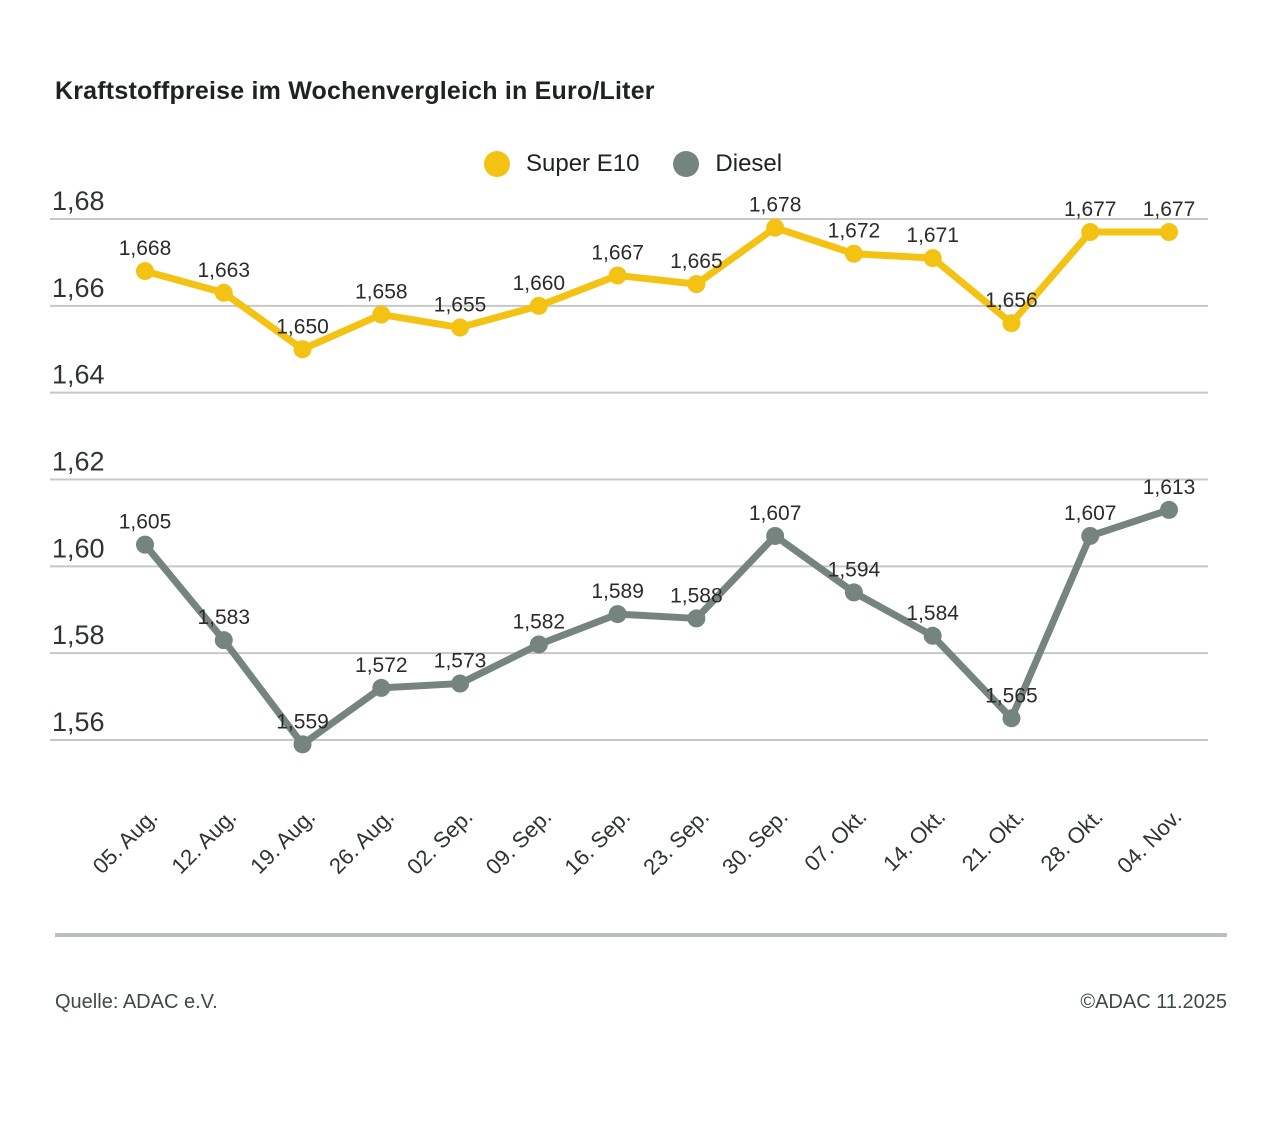 This screenshot has height=1122, width=1280. What do you see at coordinates (1072, 840) in the screenshot?
I see `x-tick-label: 28. Okt.` at bounding box center [1072, 840].